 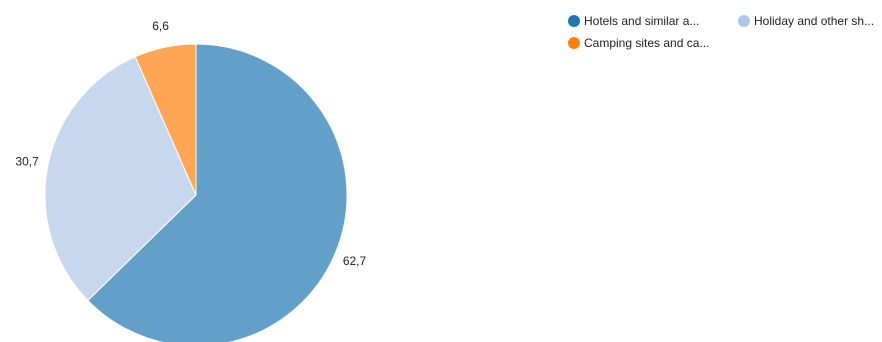 What do you see at coordinates (160, 26) in the screenshot?
I see `data-label-camping: 6,6` at bounding box center [160, 26].